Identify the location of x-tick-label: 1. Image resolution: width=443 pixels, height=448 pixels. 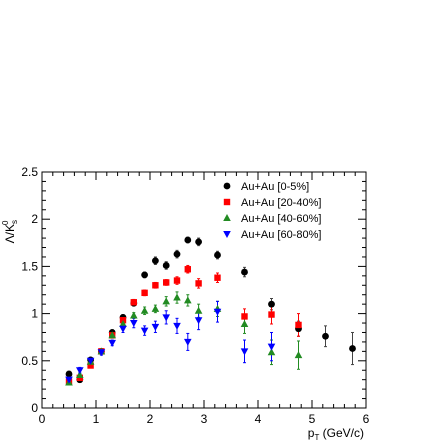
(96, 419).